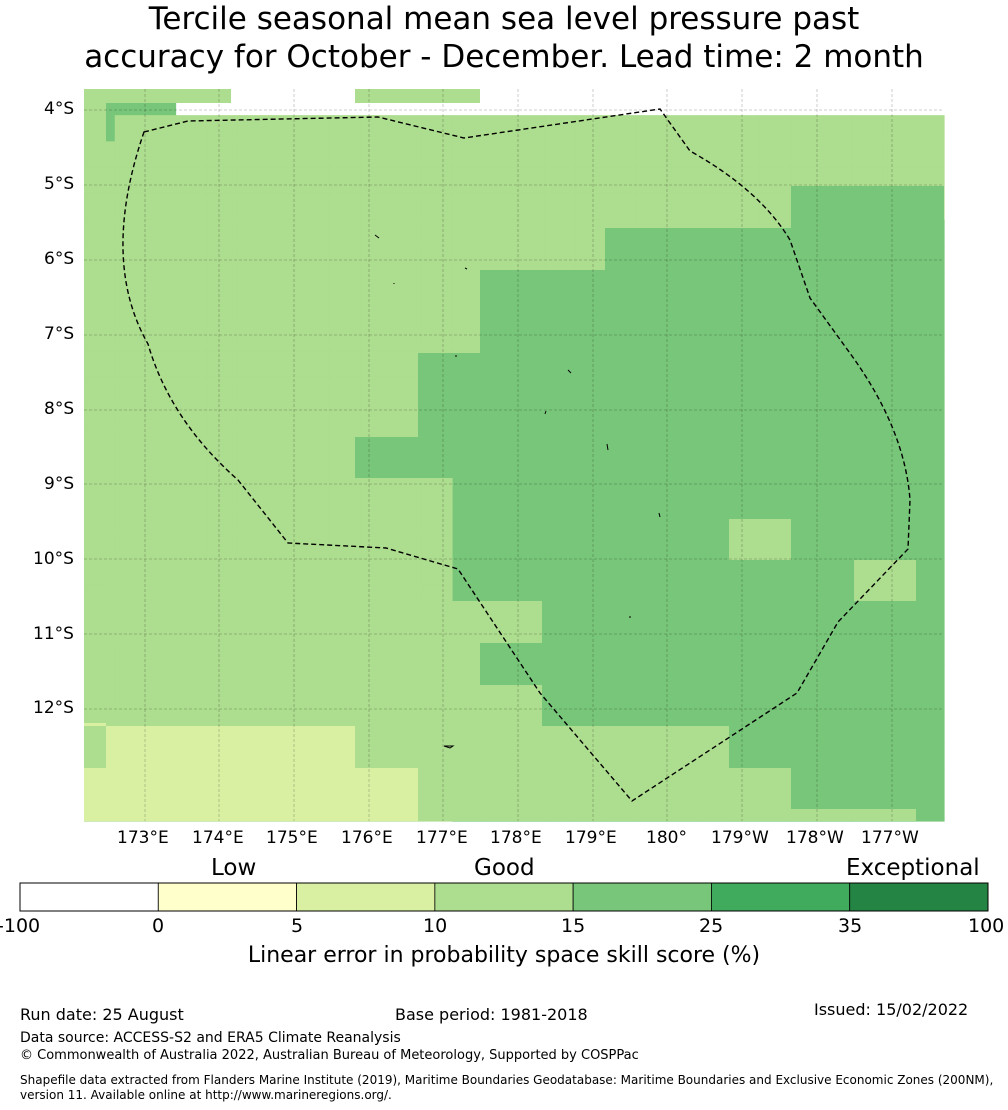  What do you see at coordinates (59, 334) in the screenshot?
I see `lat-label: 7°S` at bounding box center [59, 334].